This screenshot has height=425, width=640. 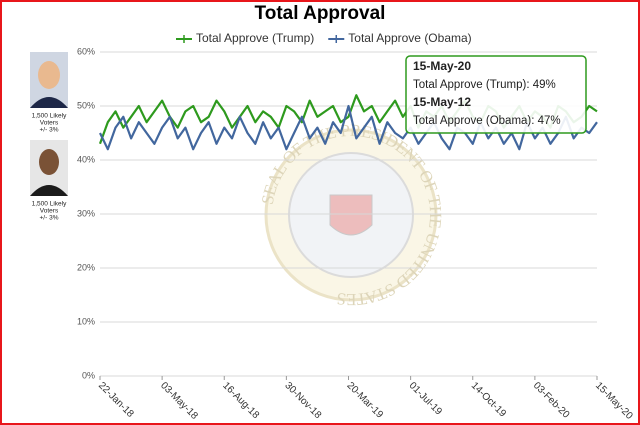 I want to click on y-tick-label: 10%, so click(x=86, y=321).